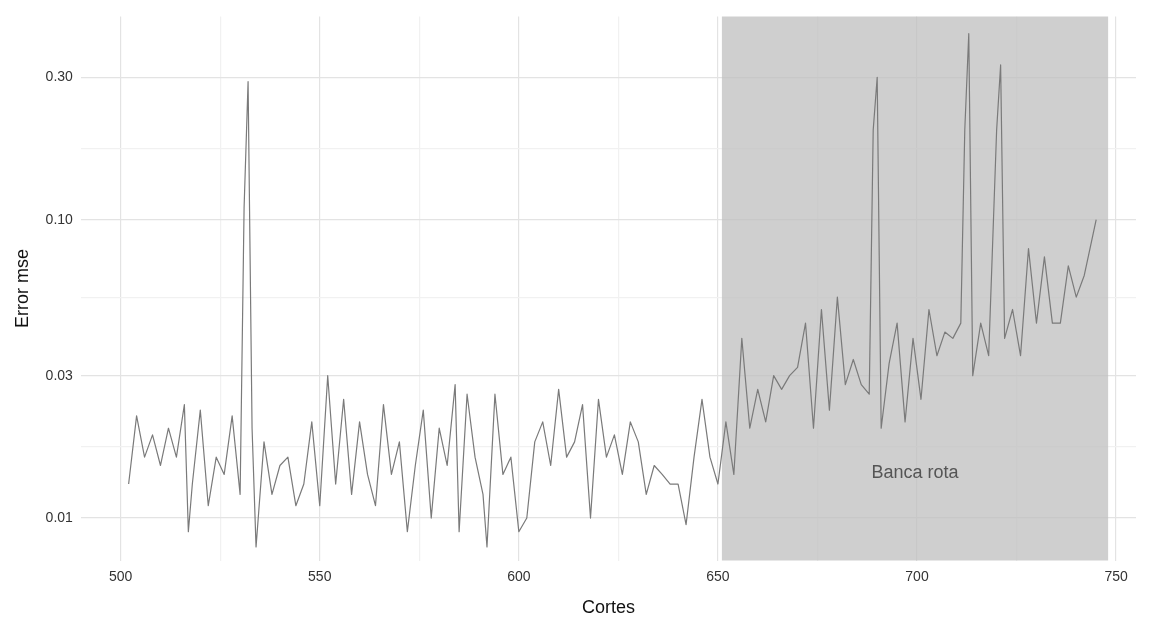 The width and height of the screenshot is (1150, 629). What do you see at coordinates (320, 575) in the screenshot?
I see `x-tick-label: 550` at bounding box center [320, 575].